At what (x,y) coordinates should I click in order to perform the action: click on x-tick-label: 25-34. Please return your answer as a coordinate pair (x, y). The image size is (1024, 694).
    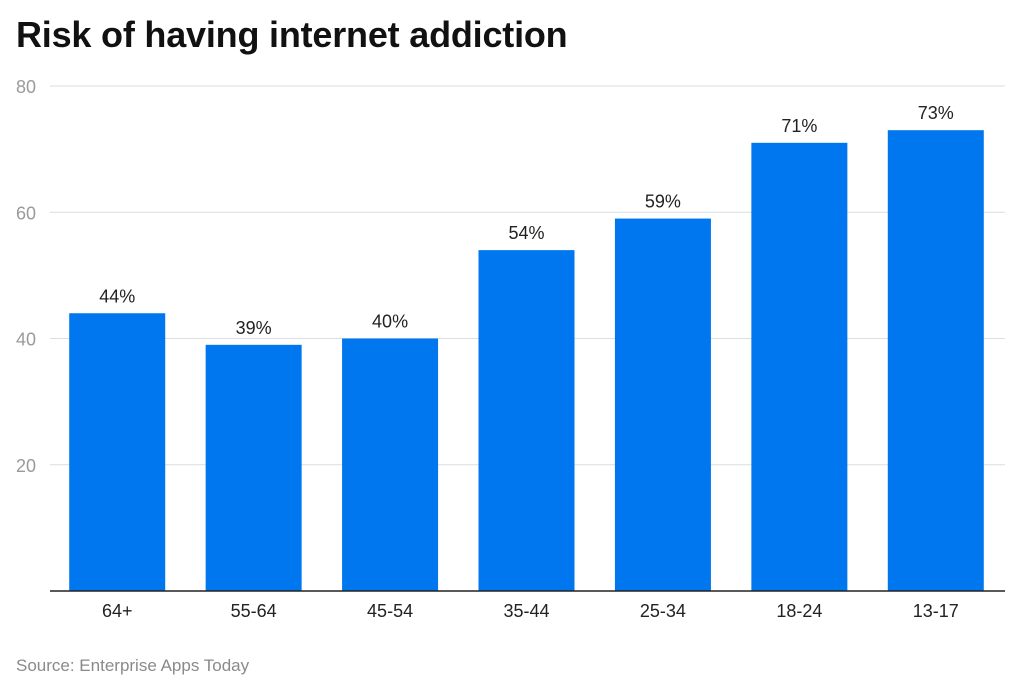
    Looking at the image, I should click on (663, 611).